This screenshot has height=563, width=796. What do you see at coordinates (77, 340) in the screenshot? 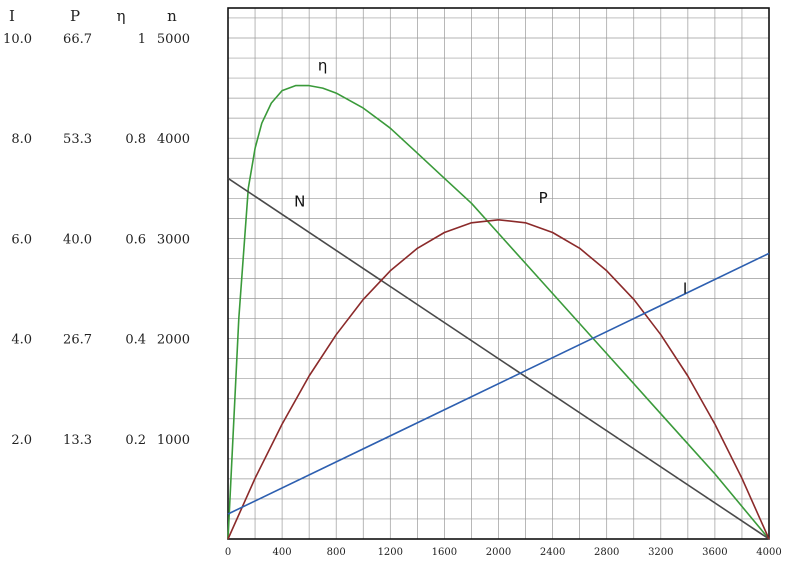
I see `y-tick-label: 26.7` at bounding box center [77, 340].